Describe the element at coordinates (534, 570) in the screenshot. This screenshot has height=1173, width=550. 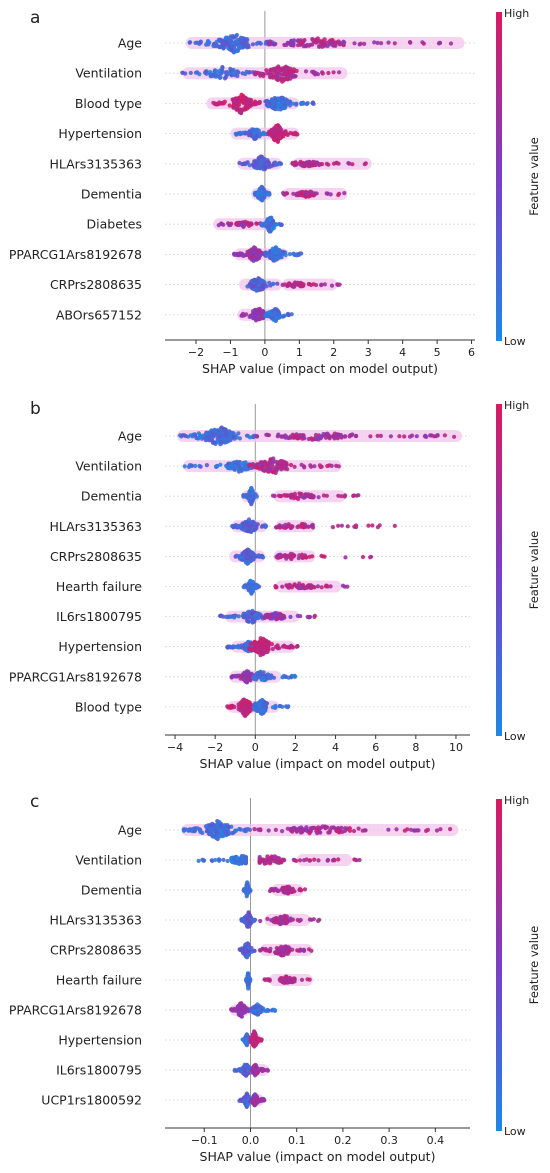
I see `colorbar-title: Feature value` at that location.